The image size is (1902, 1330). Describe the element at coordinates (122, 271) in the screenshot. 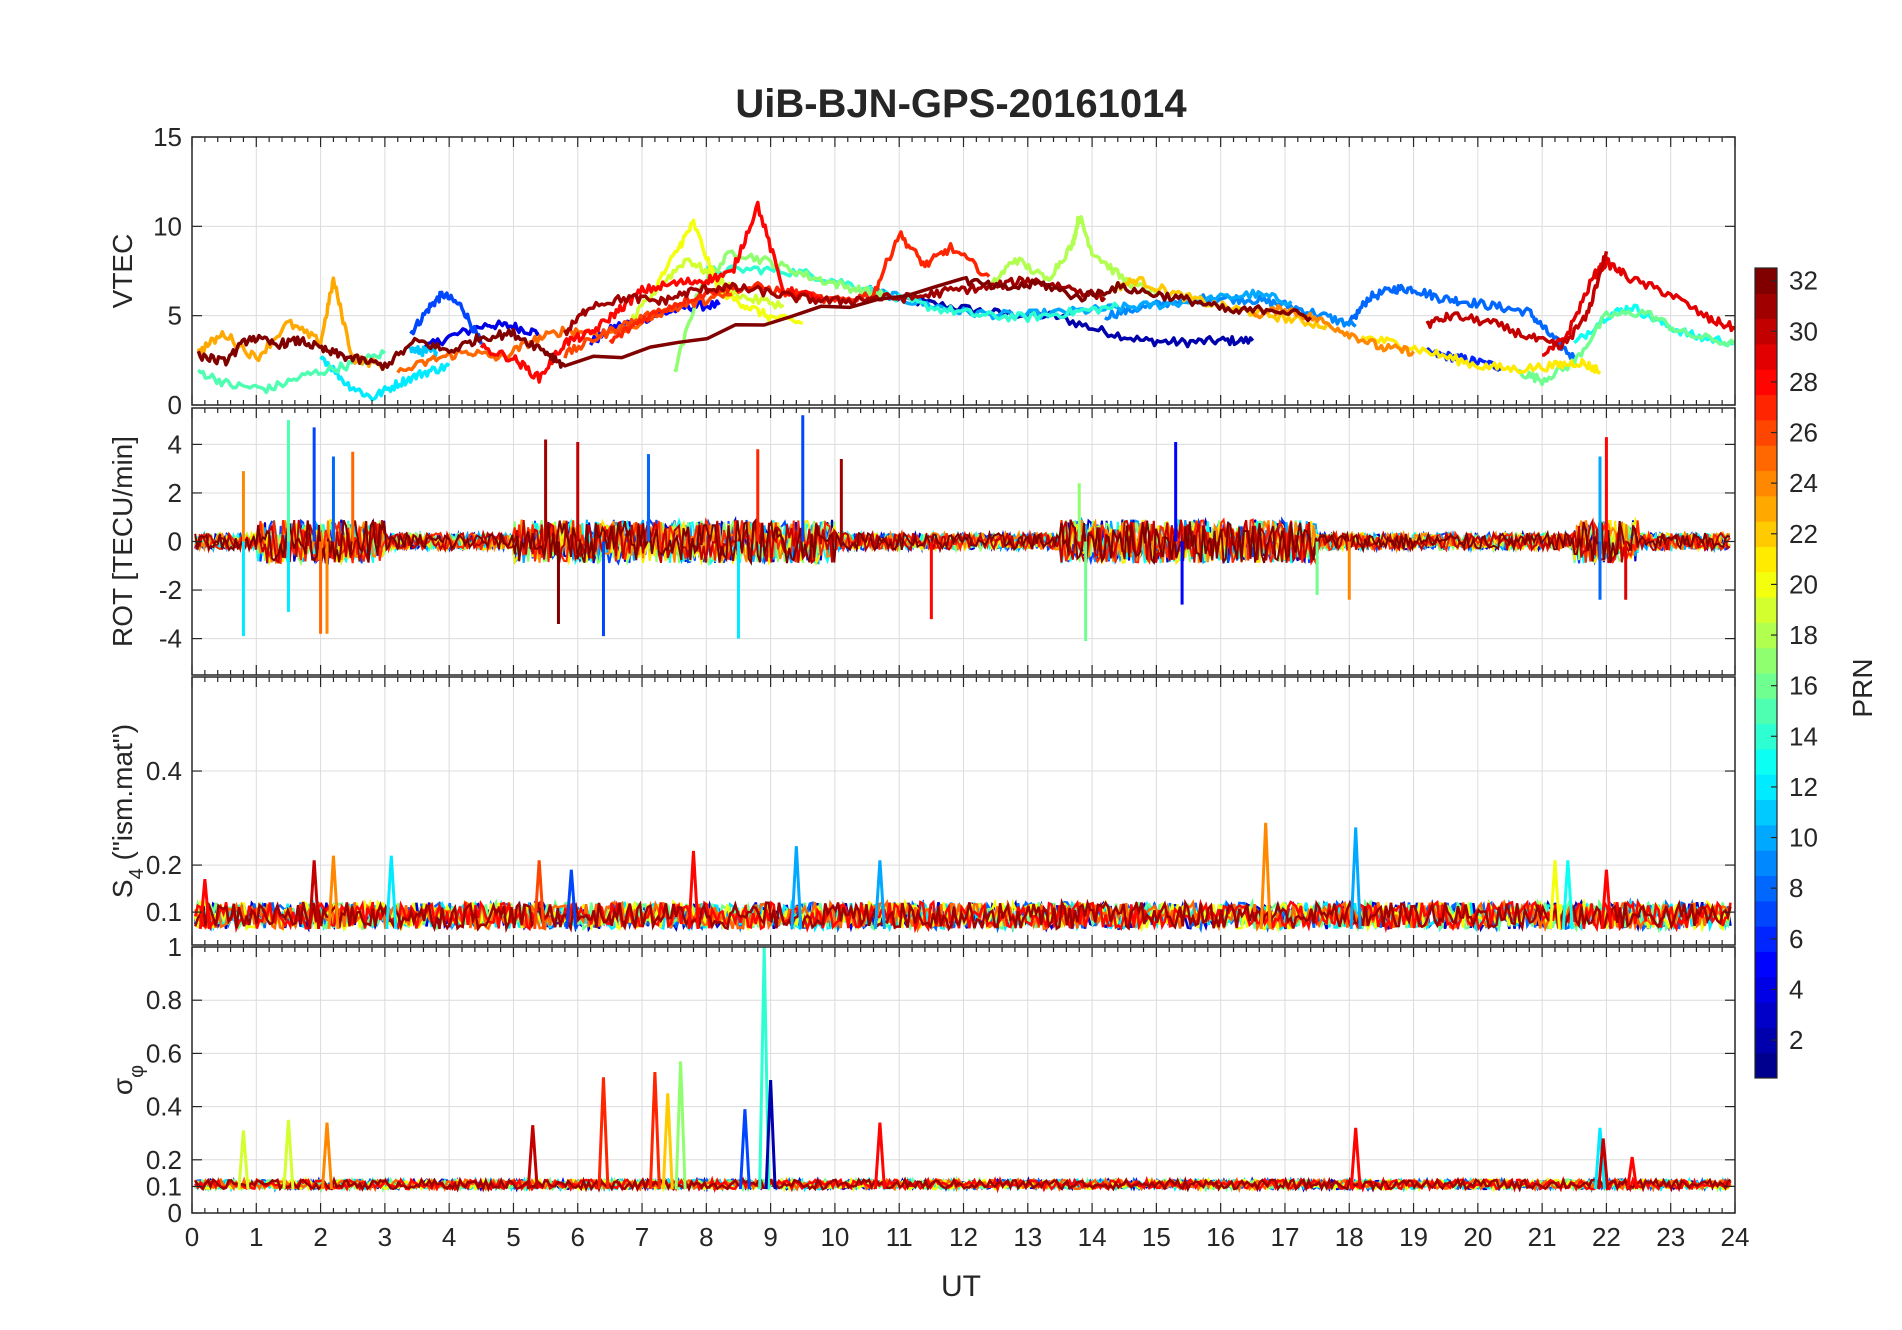

I see `y-axis-label: VTEC` at that location.